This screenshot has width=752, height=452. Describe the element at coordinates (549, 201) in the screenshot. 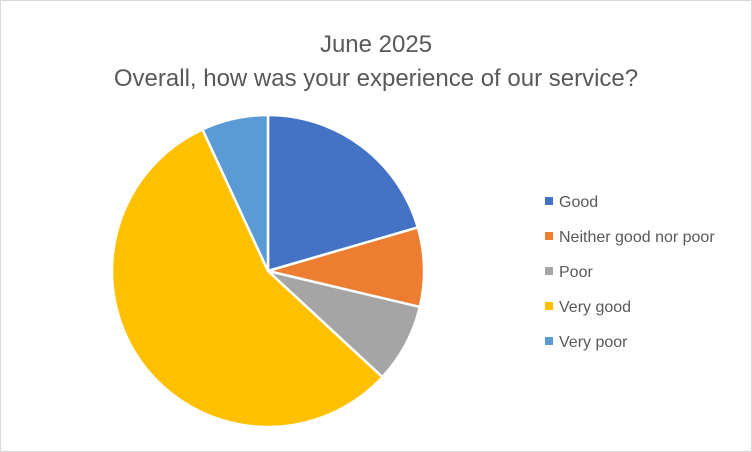

I see `legend-swatch-good` at that location.